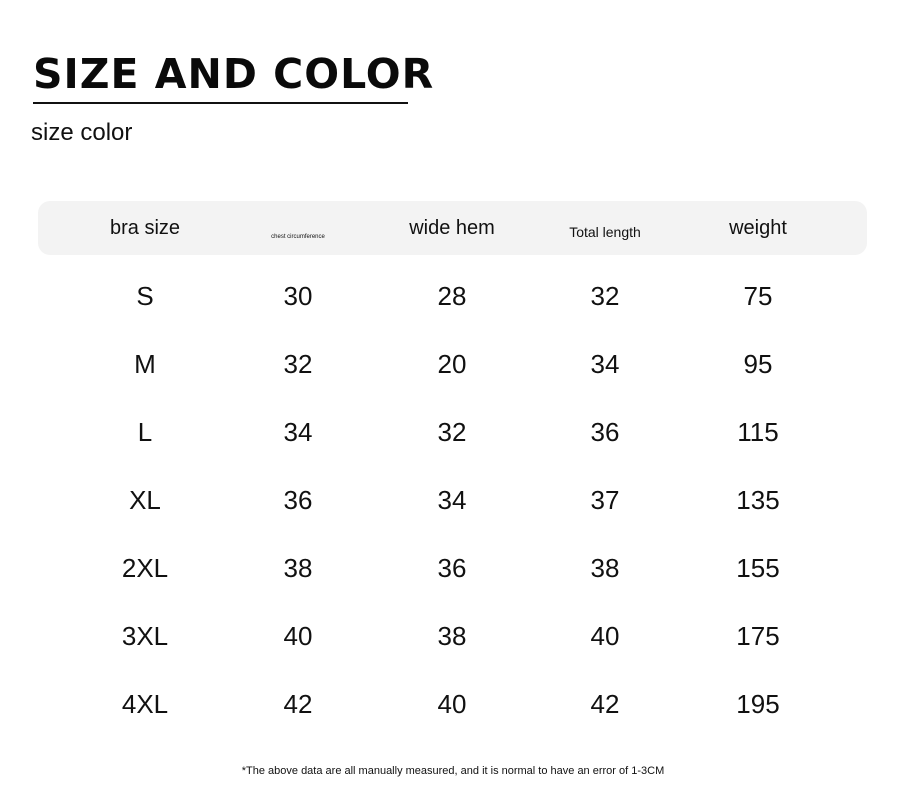 The width and height of the screenshot is (906, 800). What do you see at coordinates (758, 636) in the screenshot?
I see `table-cell: 175` at bounding box center [758, 636].